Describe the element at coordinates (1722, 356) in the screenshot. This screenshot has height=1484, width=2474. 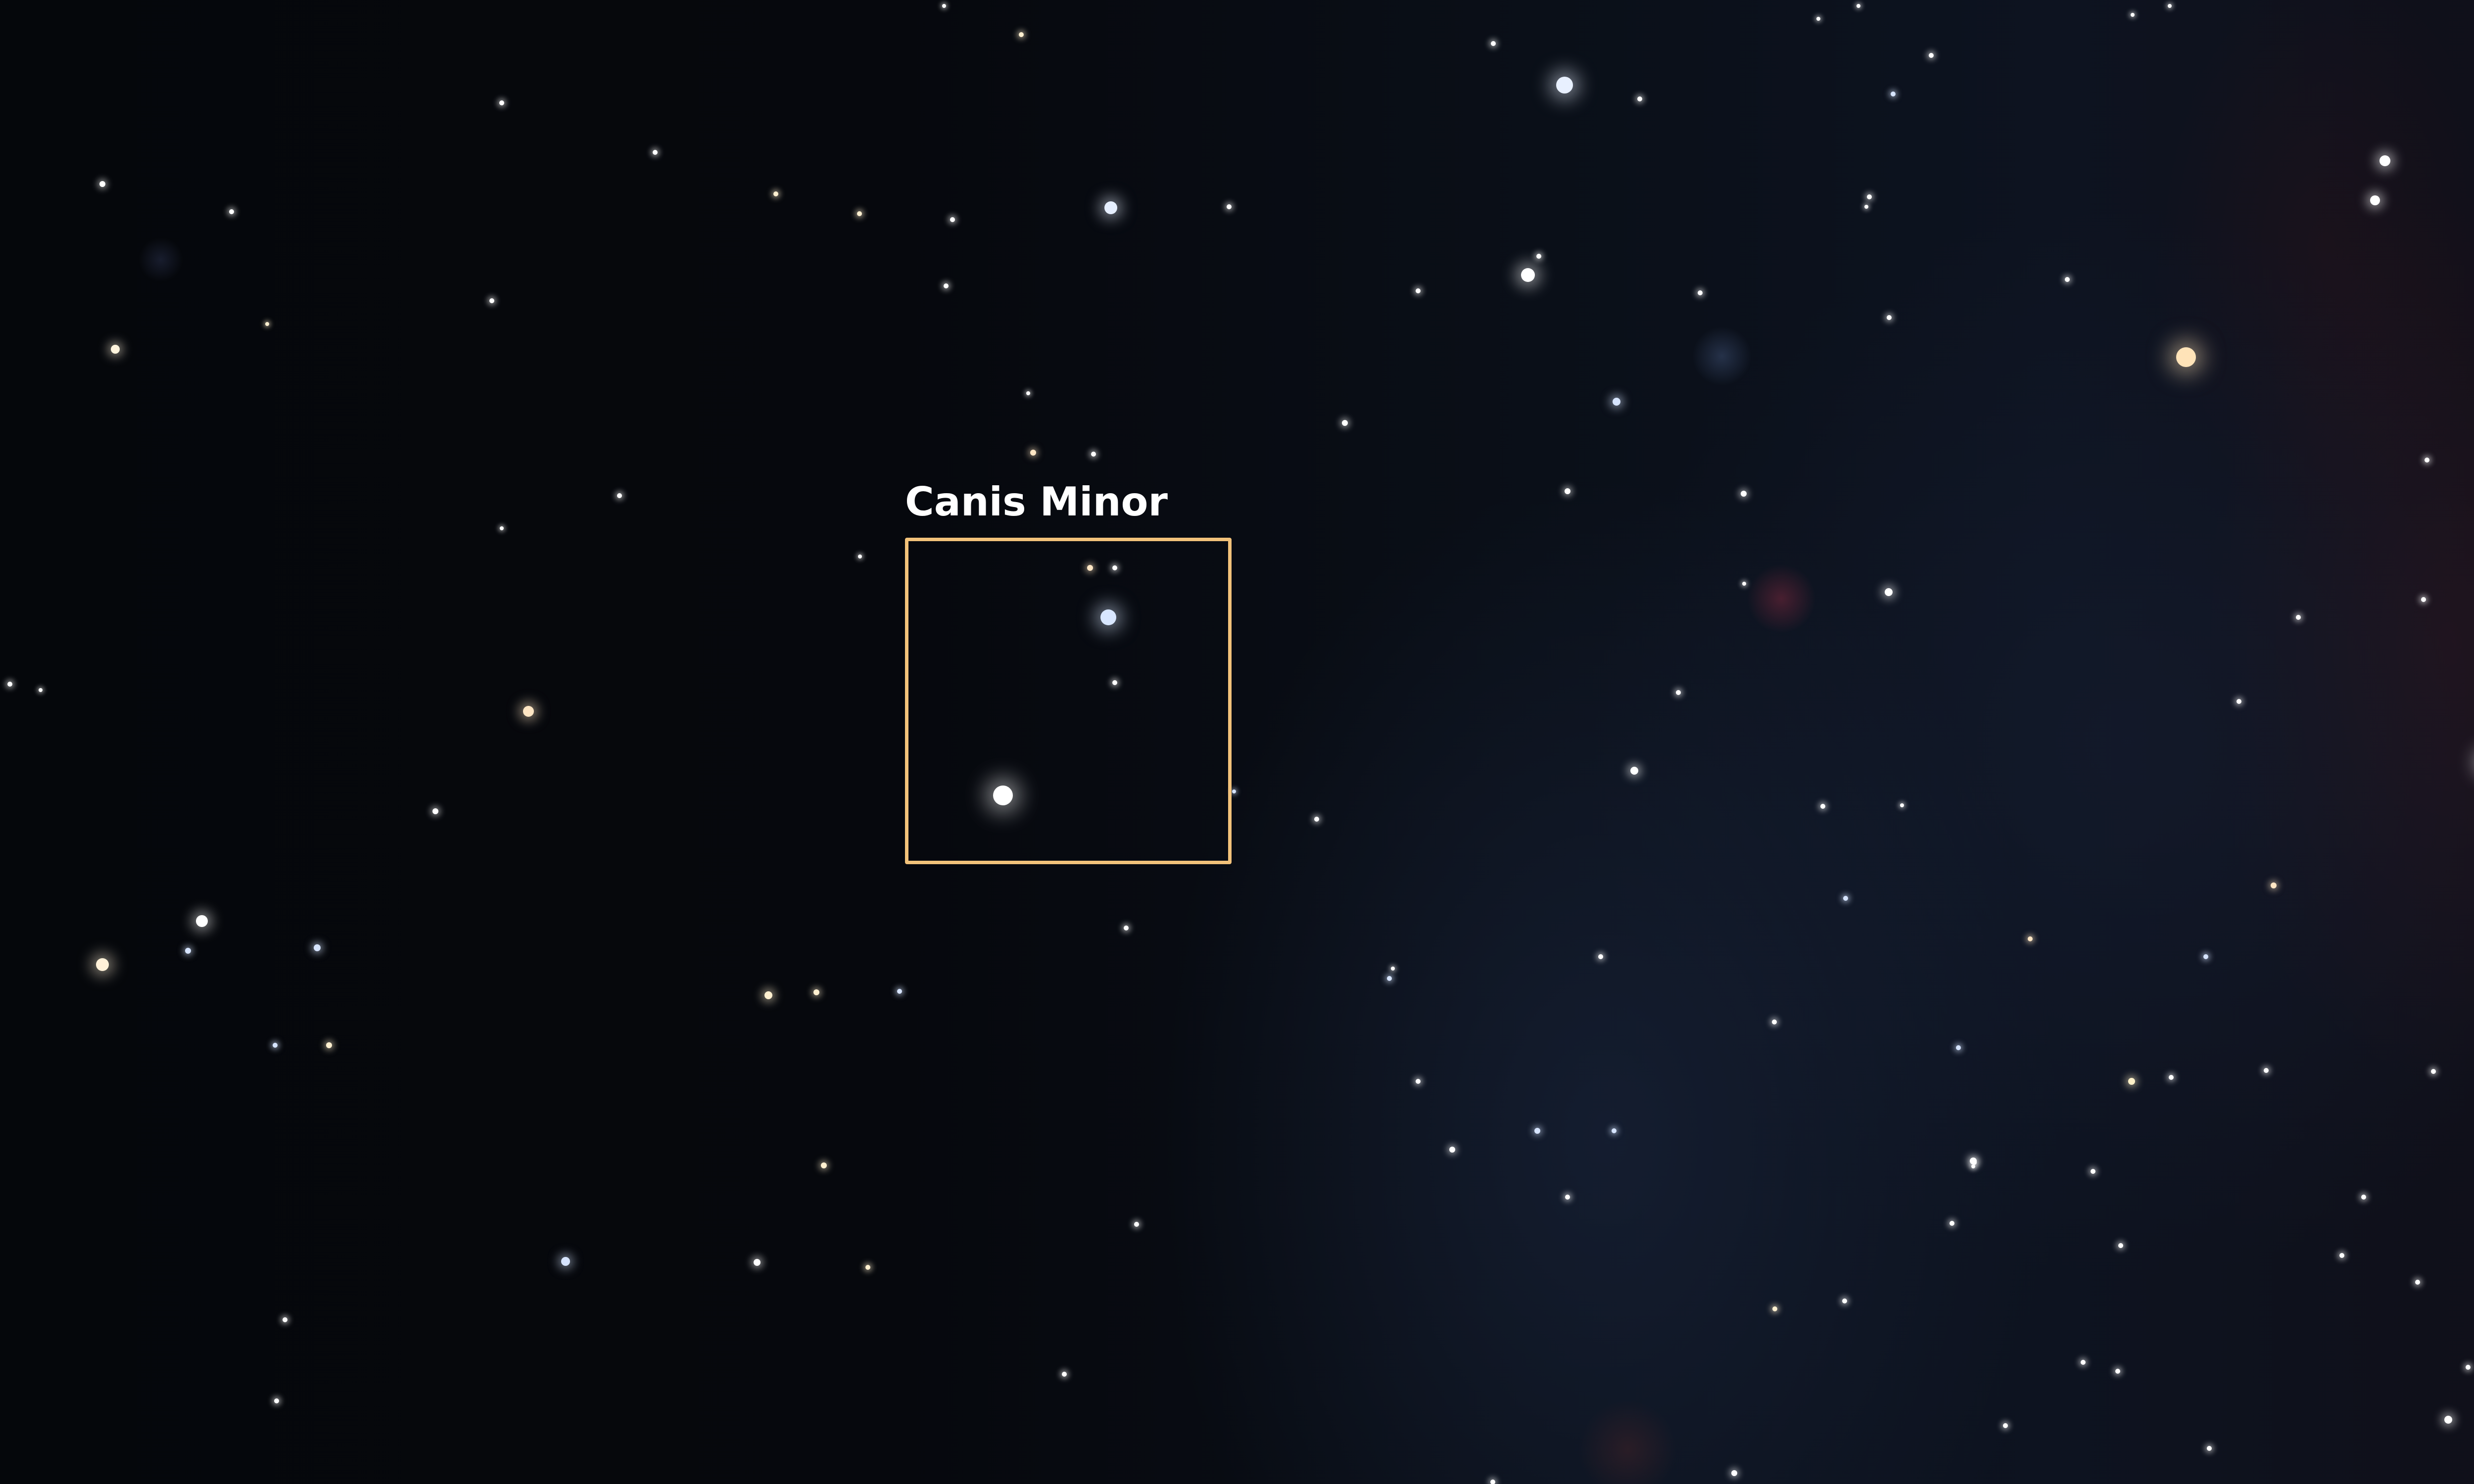
I see `blue-nebula-patch` at that location.